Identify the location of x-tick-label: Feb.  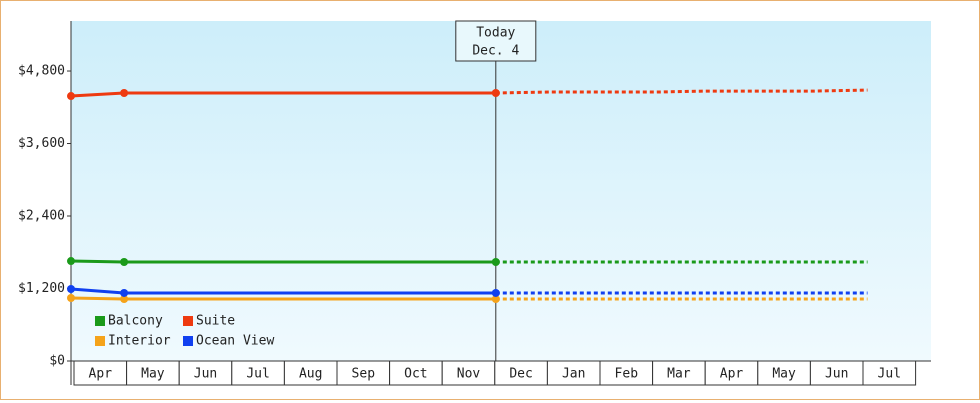
(627, 374).